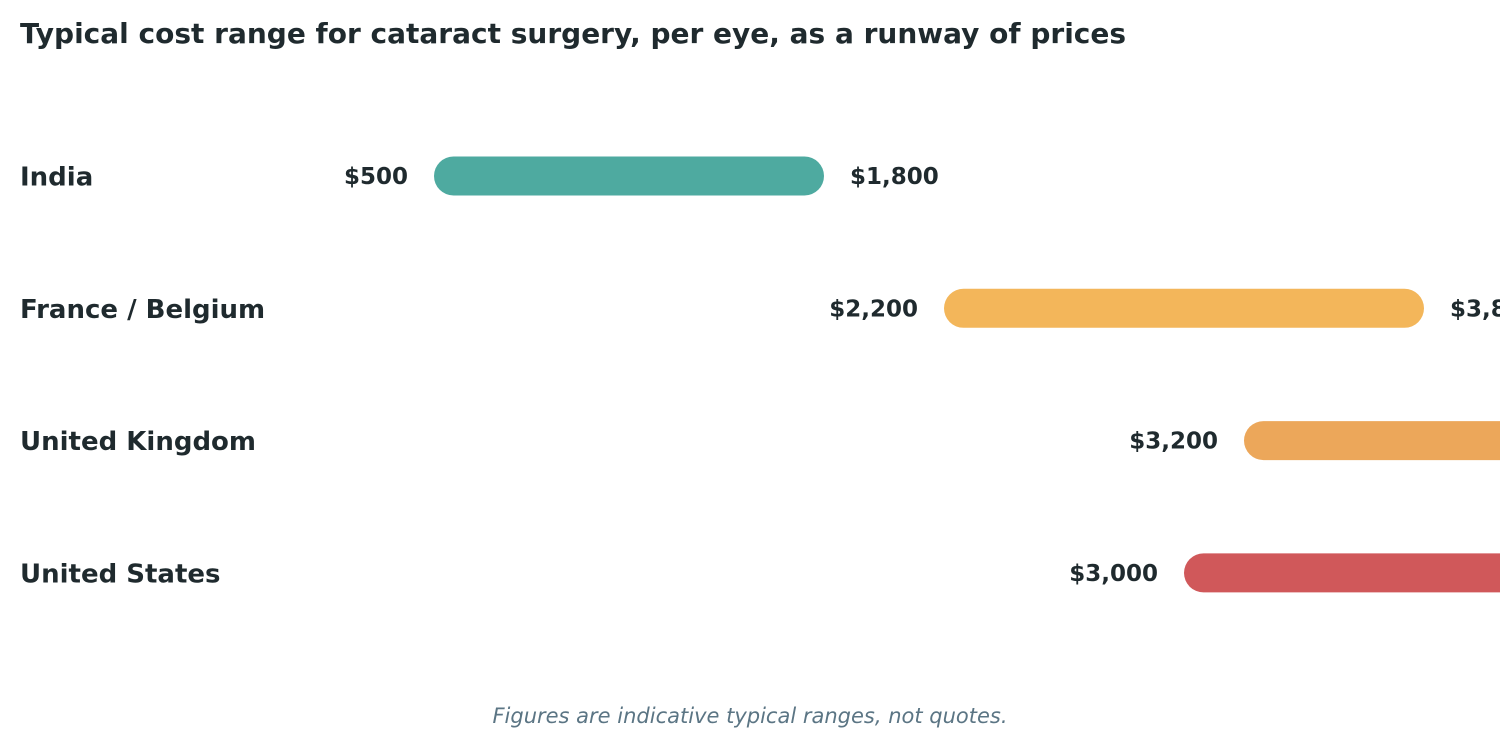 Image resolution: width=1500 pixels, height=748 pixels. I want to click on range-row: United States$3,000$5,000, so click(760, 573).